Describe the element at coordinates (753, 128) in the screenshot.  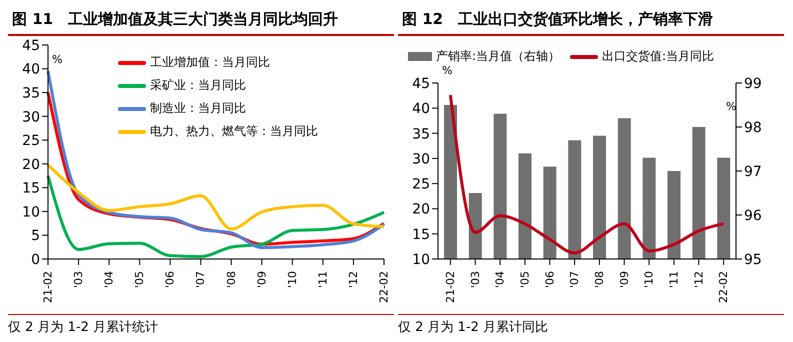
I see `y2-tick-label: 98` at that location.